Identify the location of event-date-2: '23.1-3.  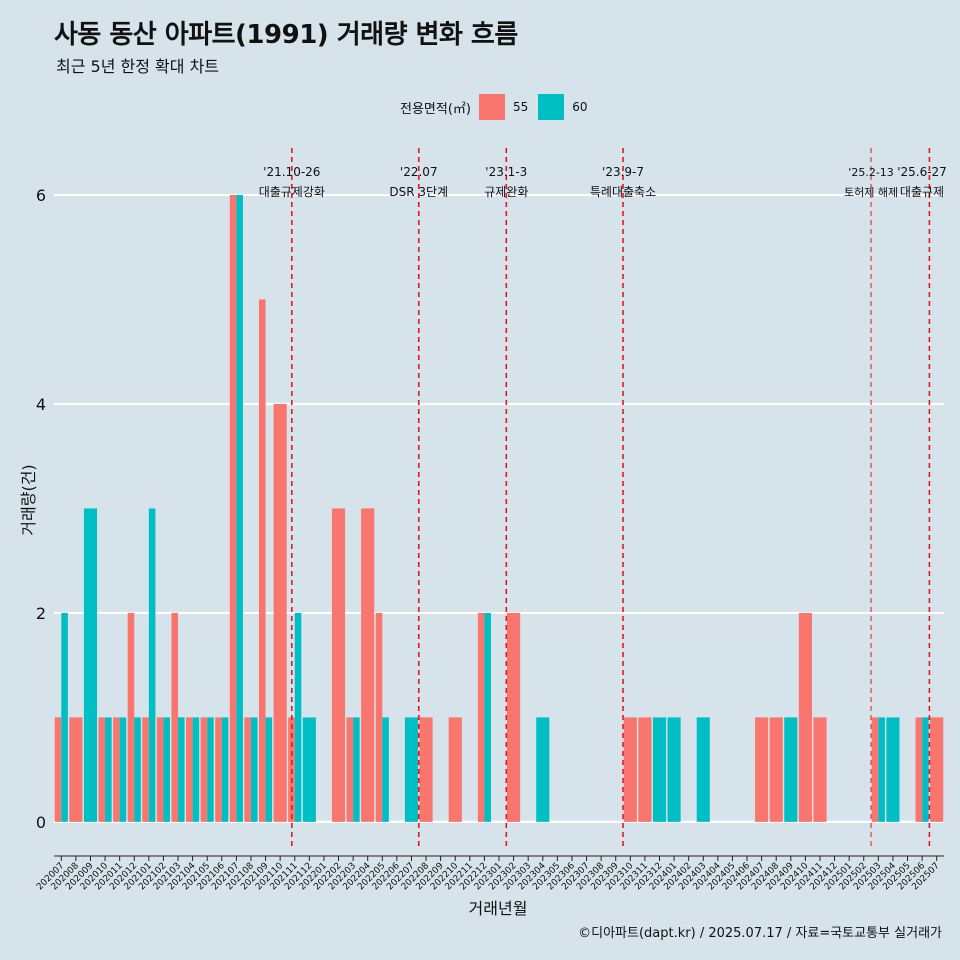
(506, 172).